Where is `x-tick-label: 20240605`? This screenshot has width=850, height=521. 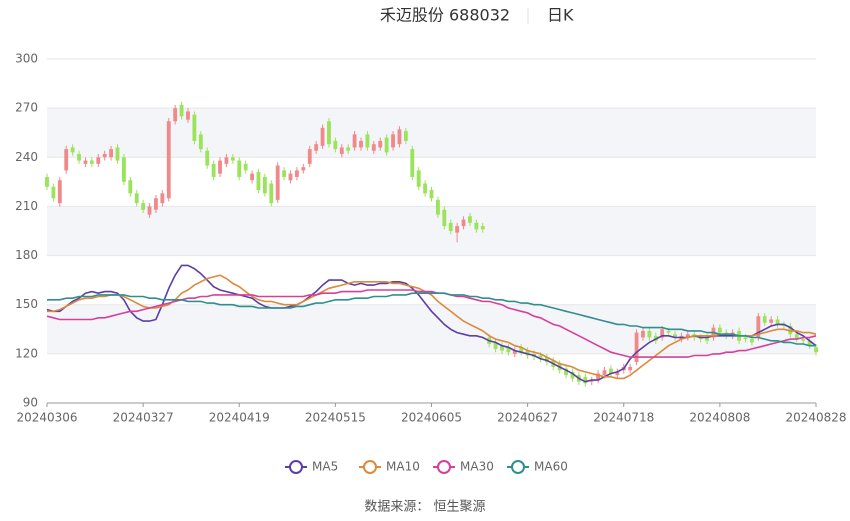
x-tick-label: 20240605 is located at coordinates (431, 418).